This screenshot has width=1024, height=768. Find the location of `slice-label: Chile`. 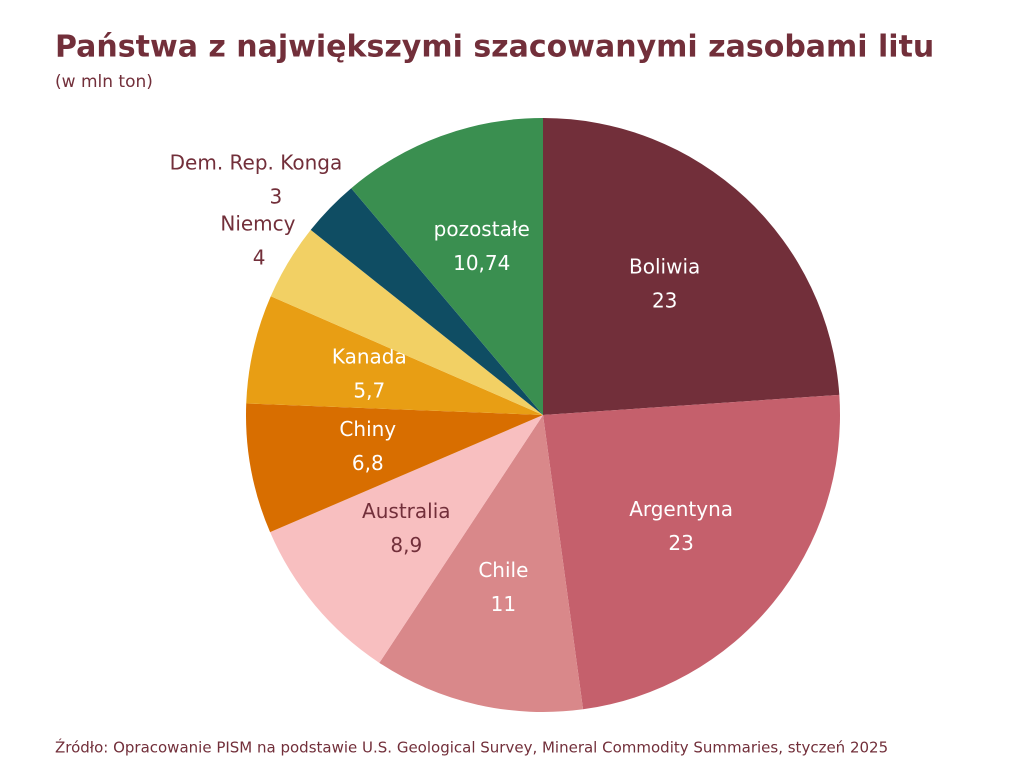

slice-label: Chile is located at coordinates (503, 570).